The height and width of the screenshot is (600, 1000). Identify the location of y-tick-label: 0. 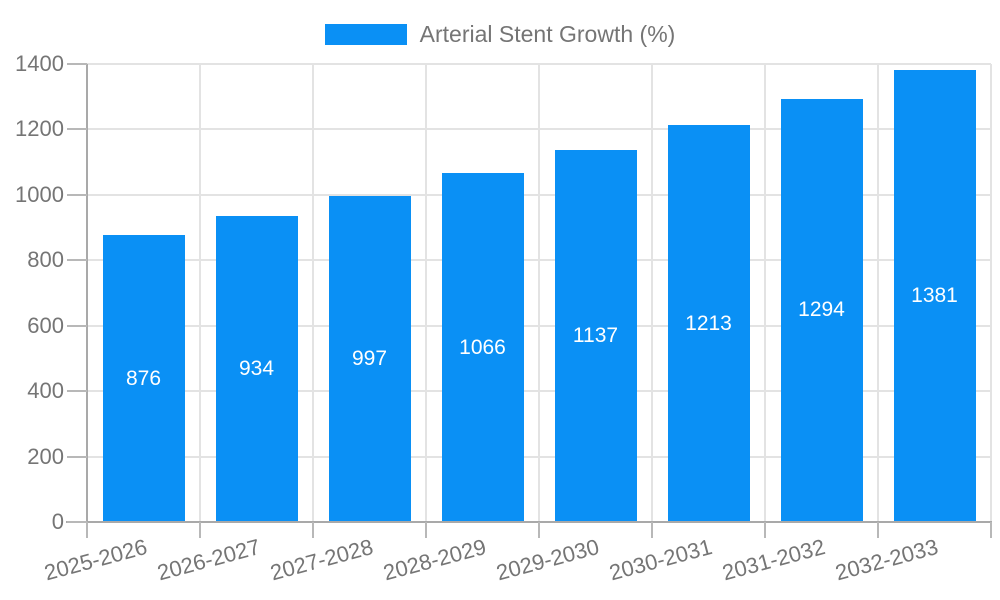
(57, 521).